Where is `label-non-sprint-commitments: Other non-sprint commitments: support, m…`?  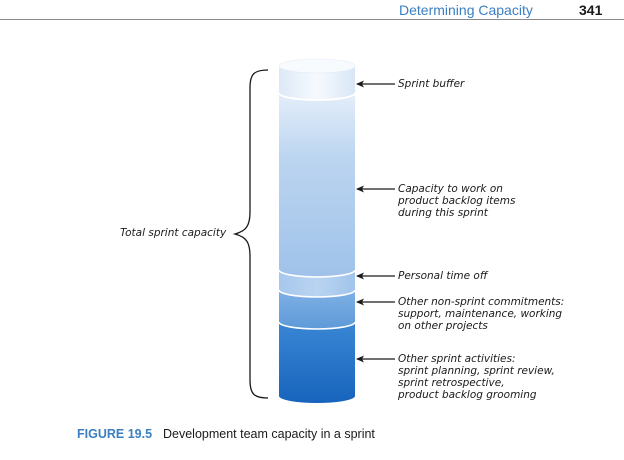 label-non-sprint-commitments: Other non-sprint commitments: support, m… is located at coordinates (481, 314).